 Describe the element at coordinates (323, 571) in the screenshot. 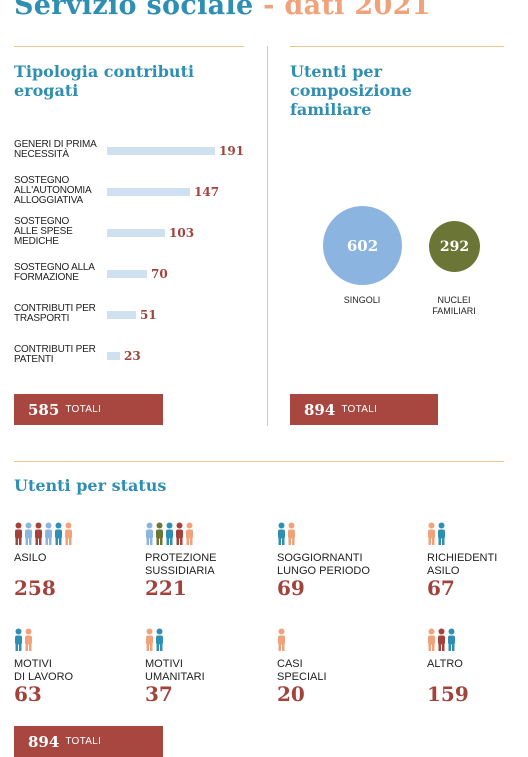

I see `status-label-line2: LUNGO PERIODO` at that location.